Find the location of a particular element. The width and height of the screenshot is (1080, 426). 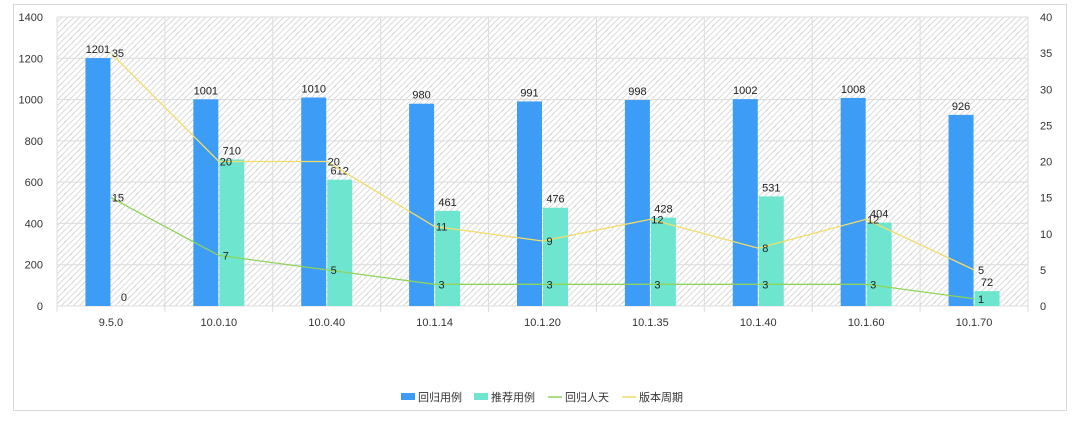

line-days-data-label: 1 is located at coordinates (981, 300).